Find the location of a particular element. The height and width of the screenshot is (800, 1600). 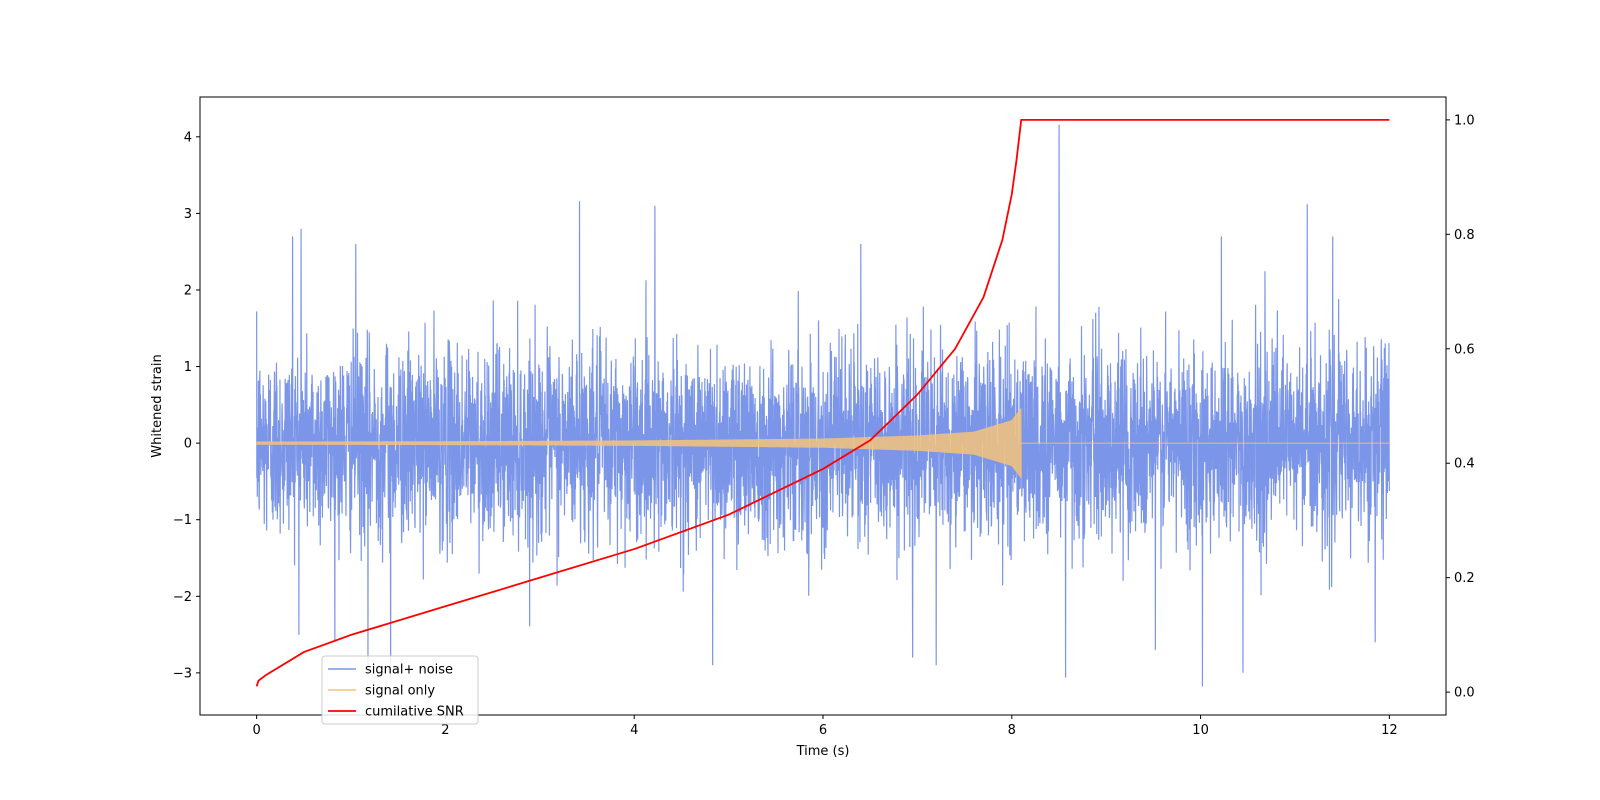

legend-label: signal+ noise is located at coordinates (409, 670).